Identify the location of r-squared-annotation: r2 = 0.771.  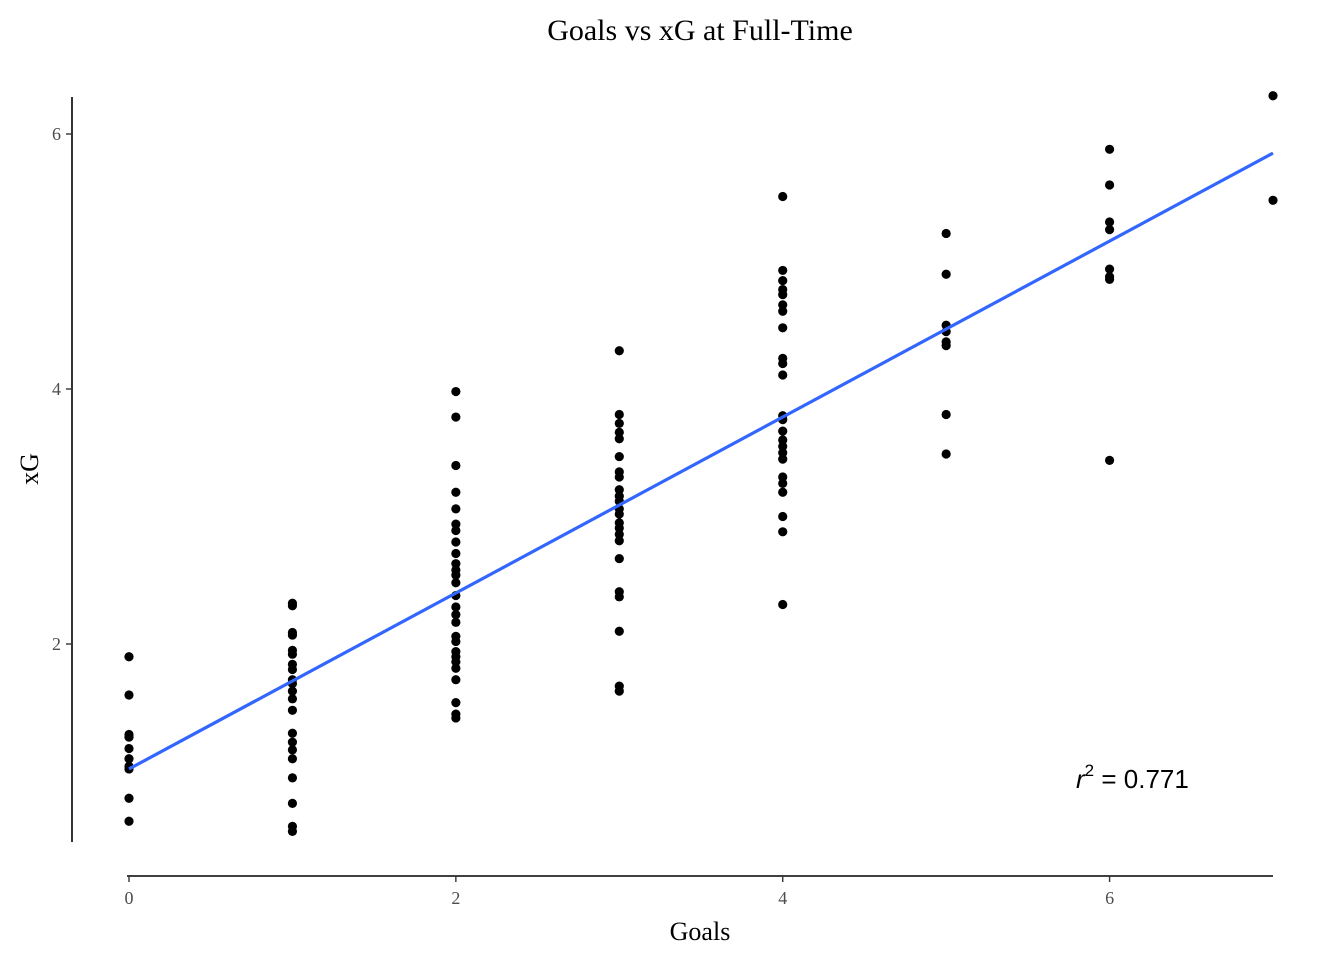
(1132, 777).